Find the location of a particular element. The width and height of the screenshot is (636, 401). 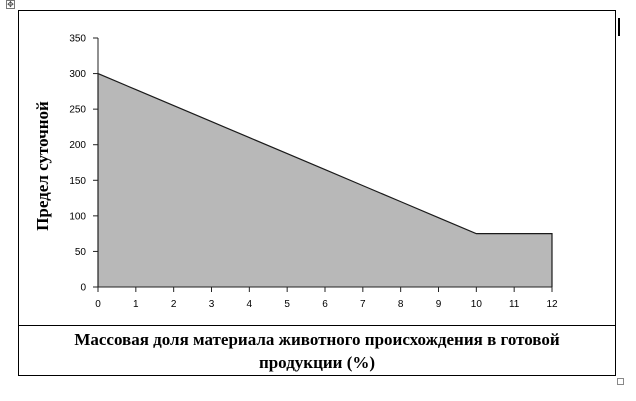

x-tick-label: 11 is located at coordinates (514, 304).